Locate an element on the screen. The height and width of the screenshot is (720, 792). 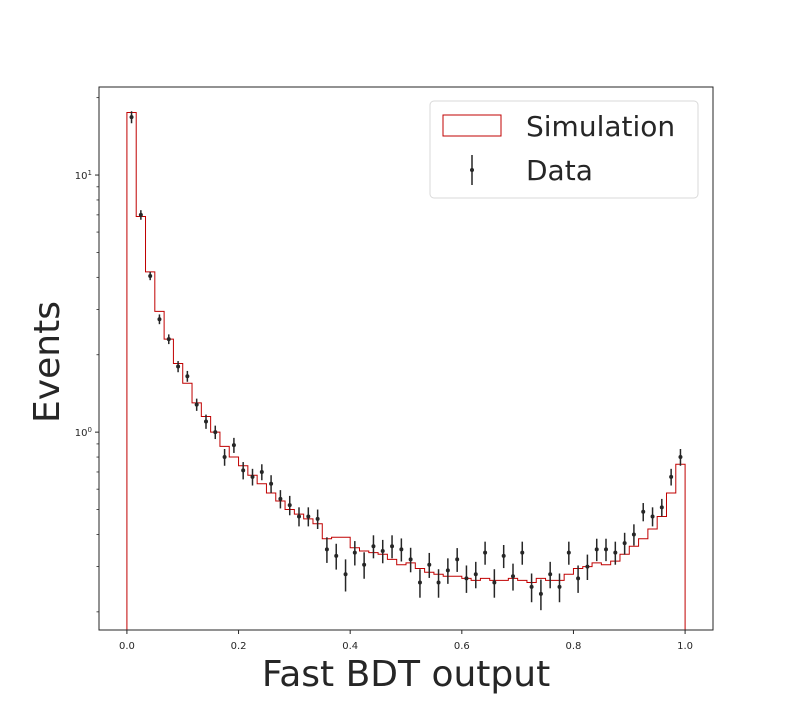
x-tick-label: 0.0 is located at coordinates (127, 646).